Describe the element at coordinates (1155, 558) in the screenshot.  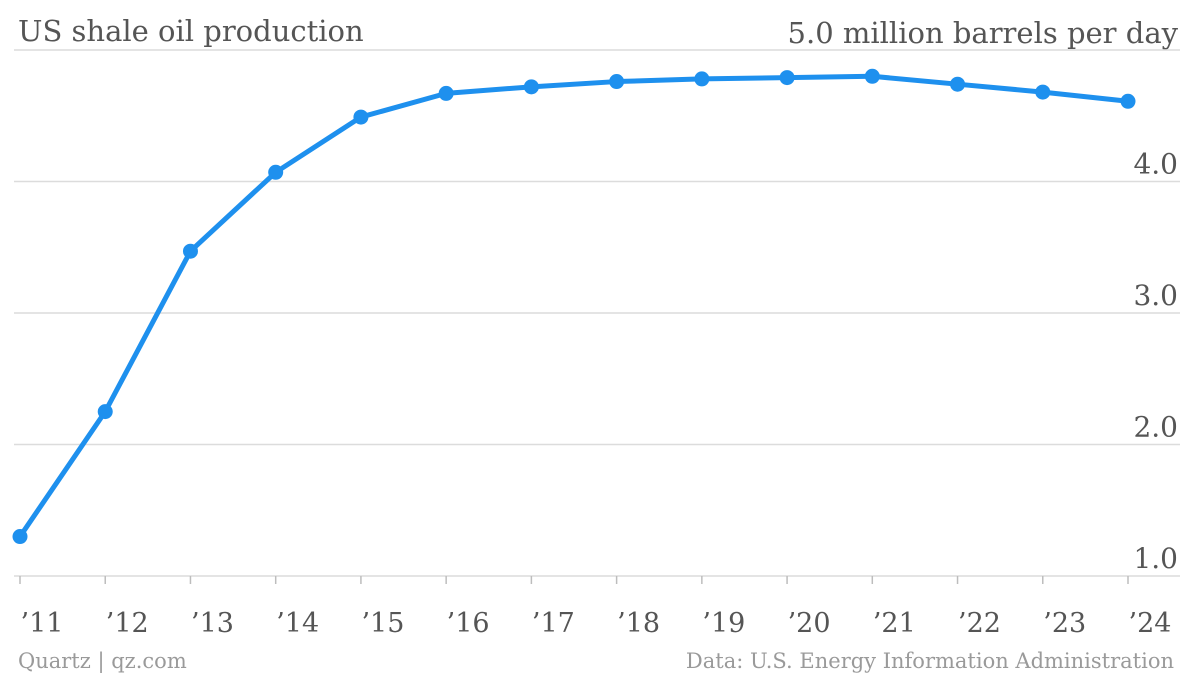
I see `y-tick-label: 1.0` at that location.